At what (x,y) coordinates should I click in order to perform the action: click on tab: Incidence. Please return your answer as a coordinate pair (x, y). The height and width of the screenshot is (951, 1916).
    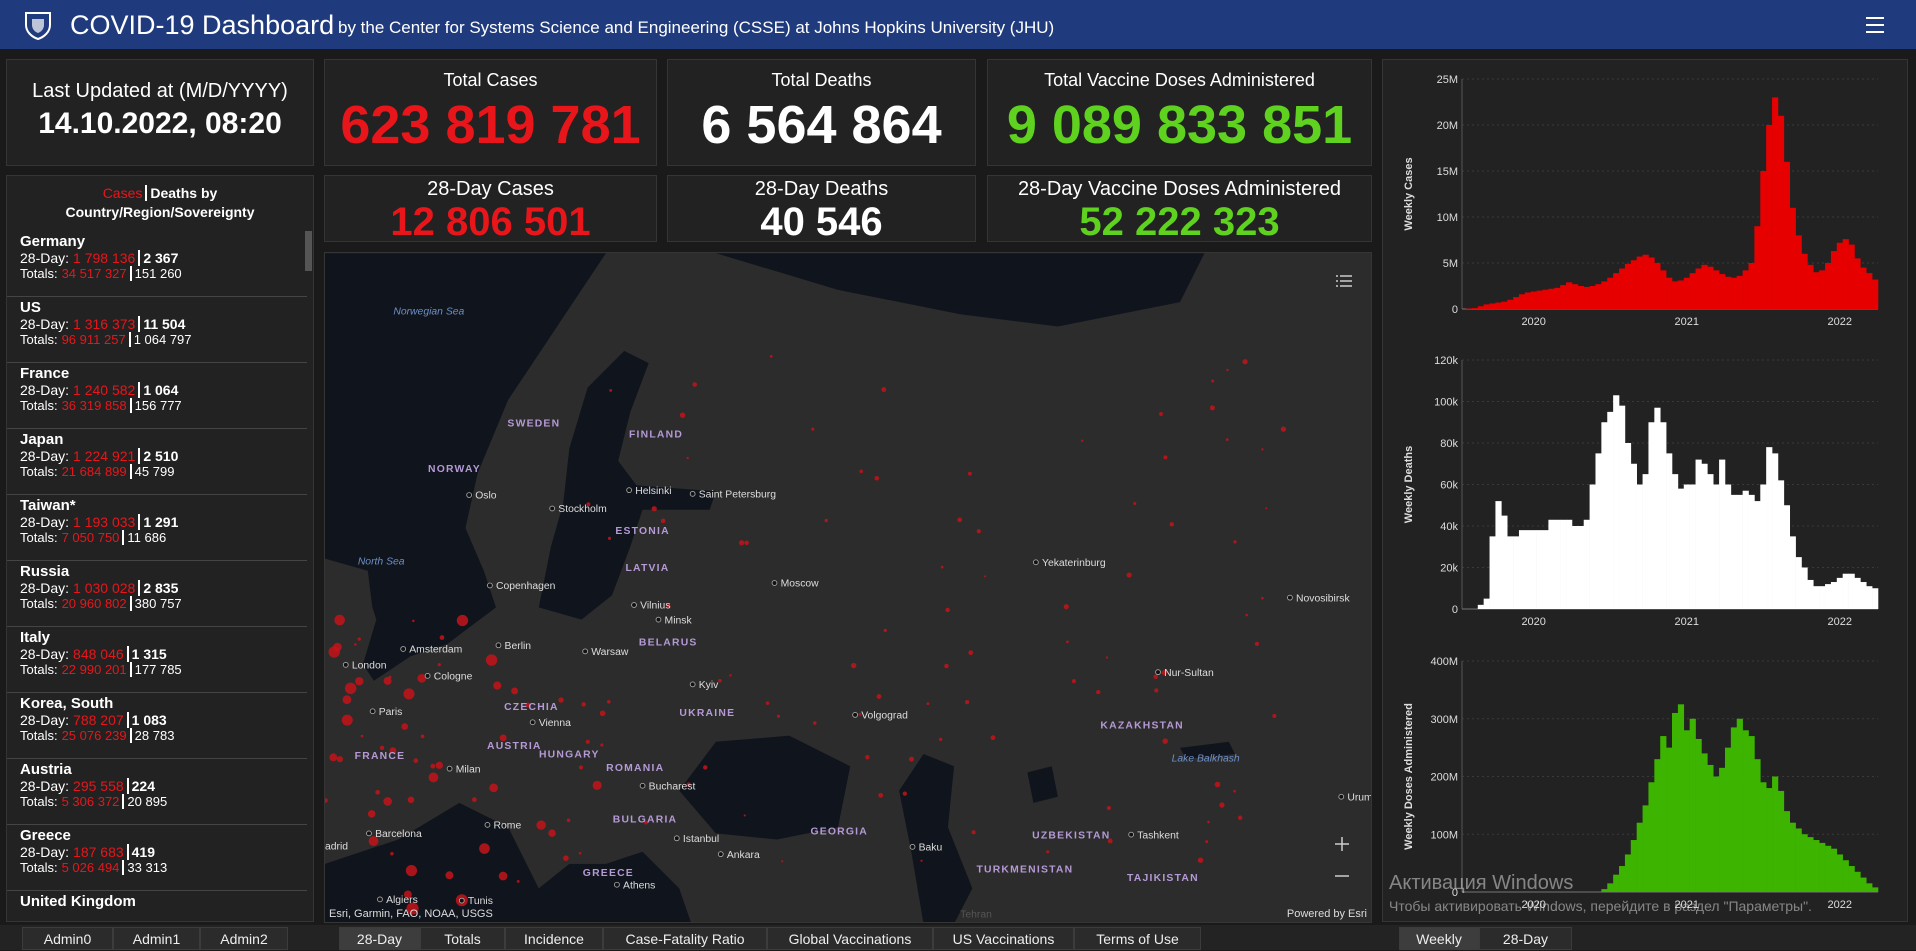
    Looking at the image, I should click on (554, 938).